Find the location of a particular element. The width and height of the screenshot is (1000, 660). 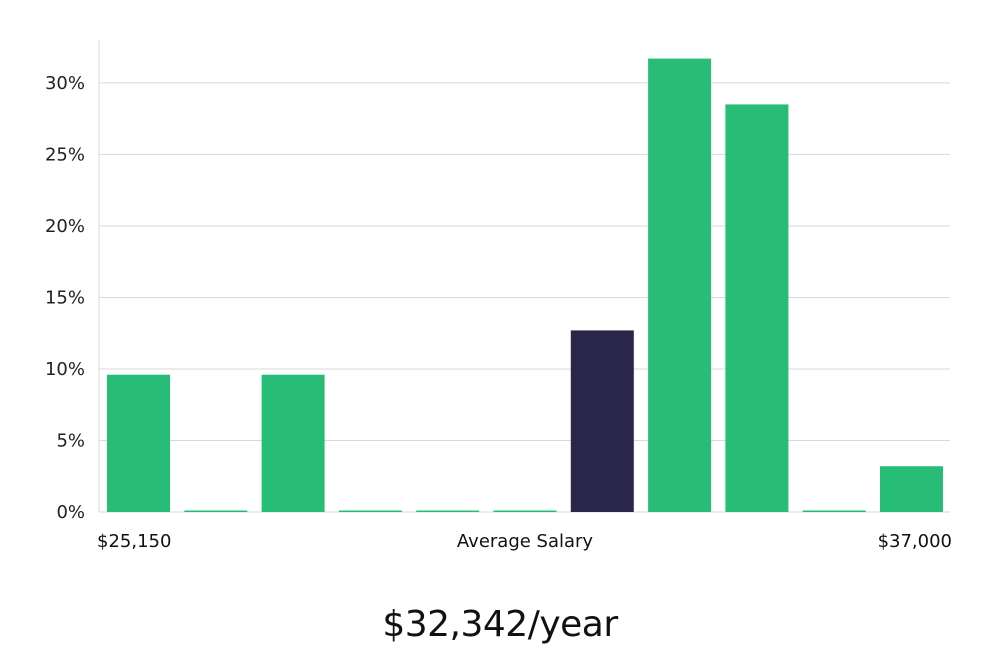

bar-highlight is located at coordinates (602, 421).